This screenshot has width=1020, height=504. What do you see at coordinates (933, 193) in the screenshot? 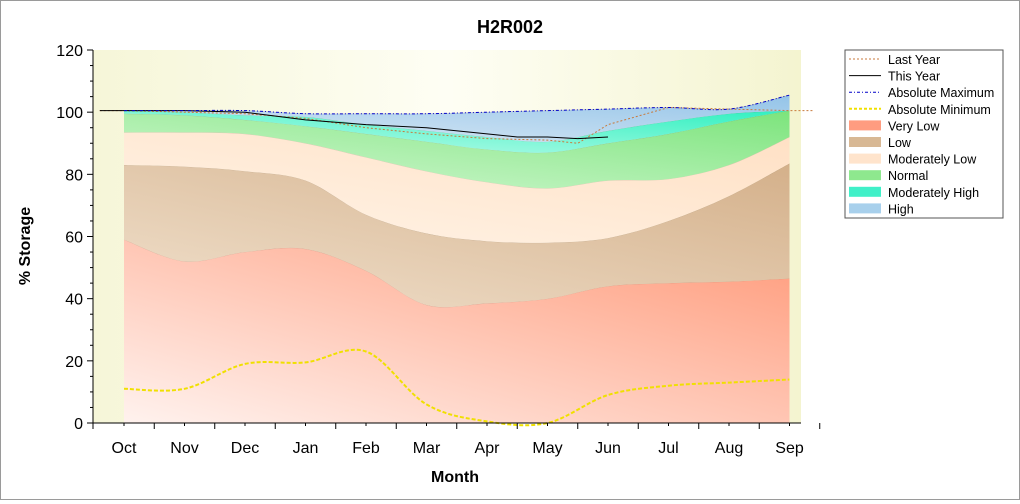
I see `legend-label: Moderately High` at bounding box center [933, 193].